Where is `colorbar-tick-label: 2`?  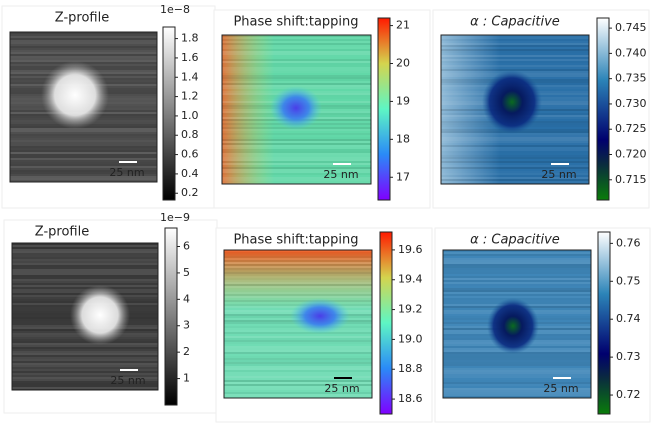
colorbar-tick-label: 2 is located at coordinates (186, 351).